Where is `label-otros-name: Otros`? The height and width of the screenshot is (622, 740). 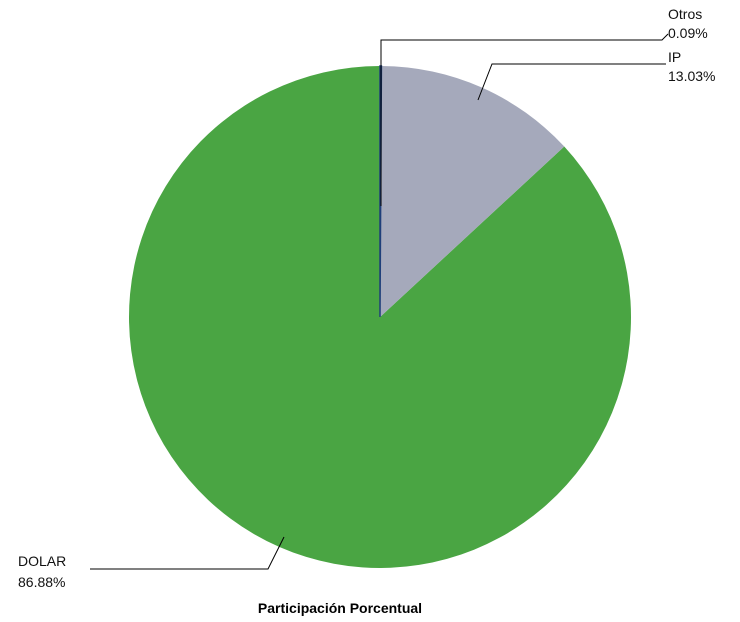
label-otros-name: Otros is located at coordinates (685, 14).